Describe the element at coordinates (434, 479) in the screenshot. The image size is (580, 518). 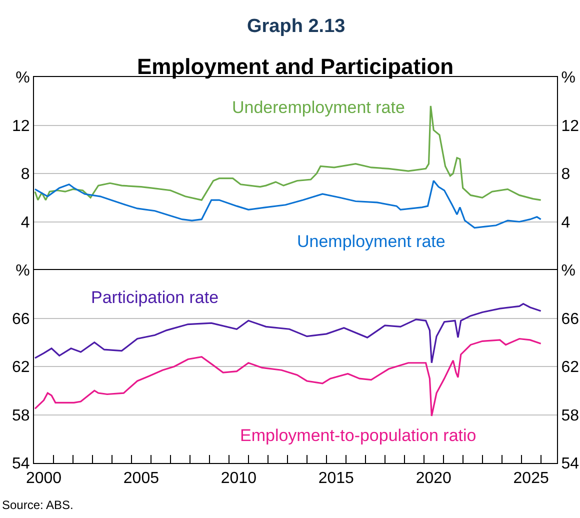
I see `x-tick-label: 2020` at that location.